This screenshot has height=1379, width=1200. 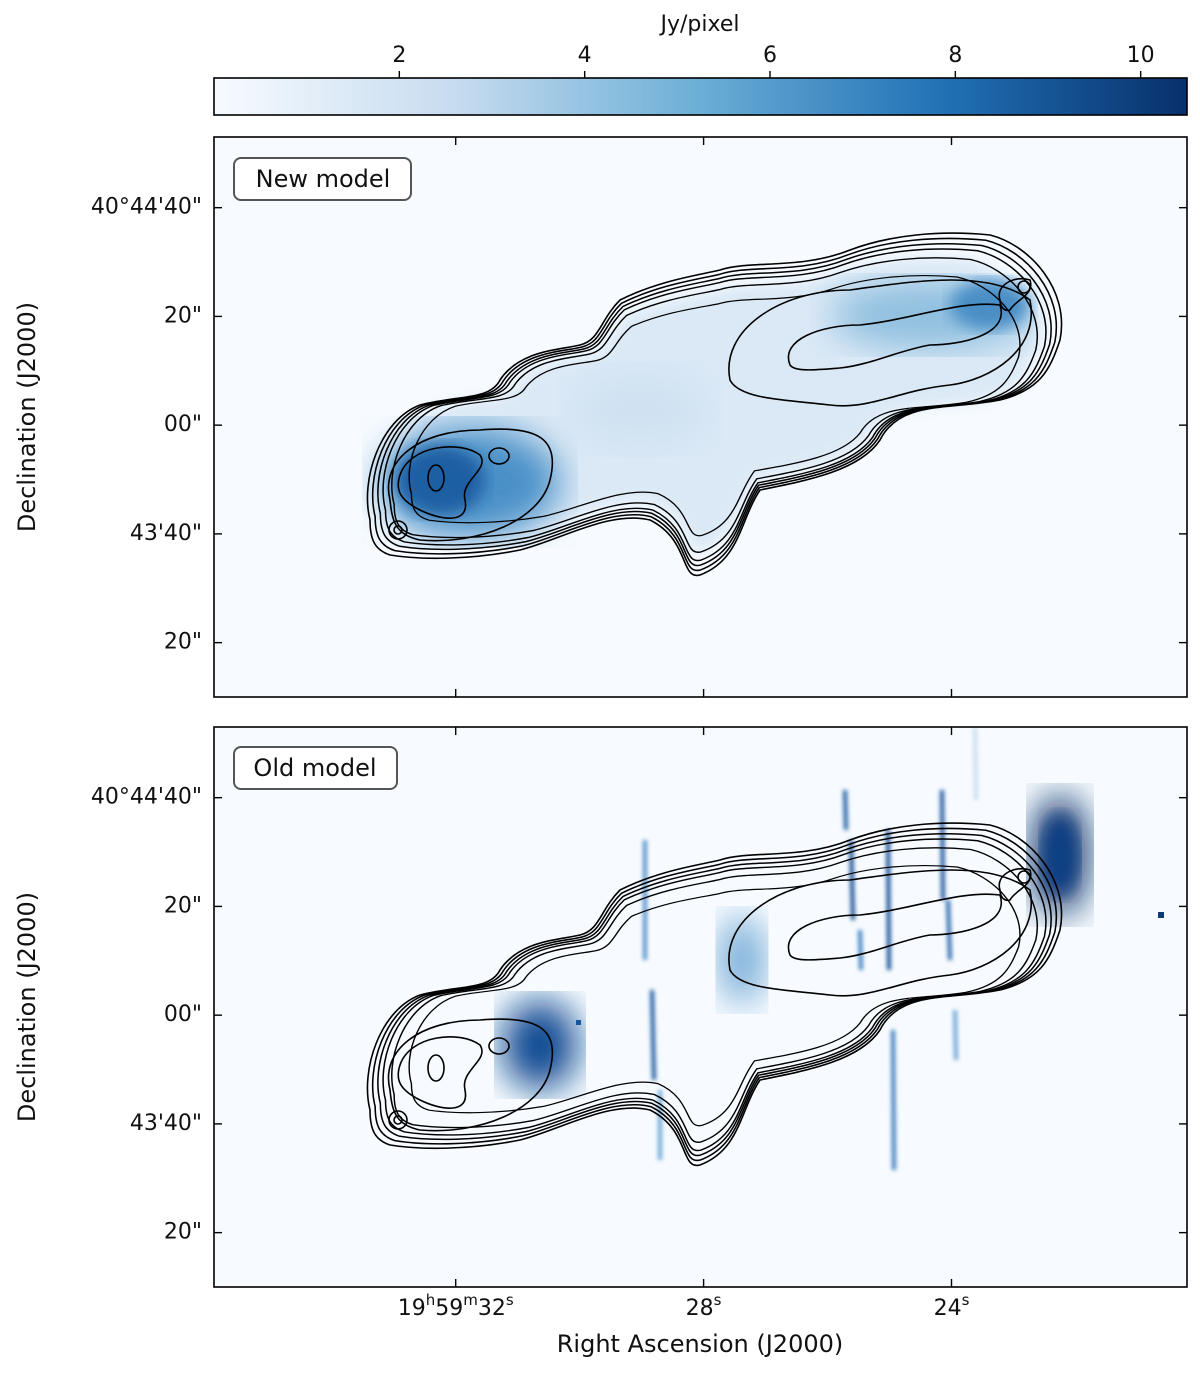 What do you see at coordinates (399, 55) in the screenshot?
I see `colorbar-tick-label: 2` at bounding box center [399, 55].